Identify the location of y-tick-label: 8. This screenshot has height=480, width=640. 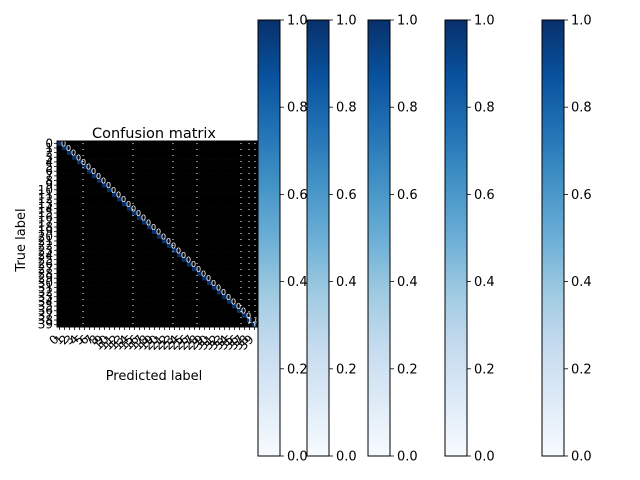
(49, 181).